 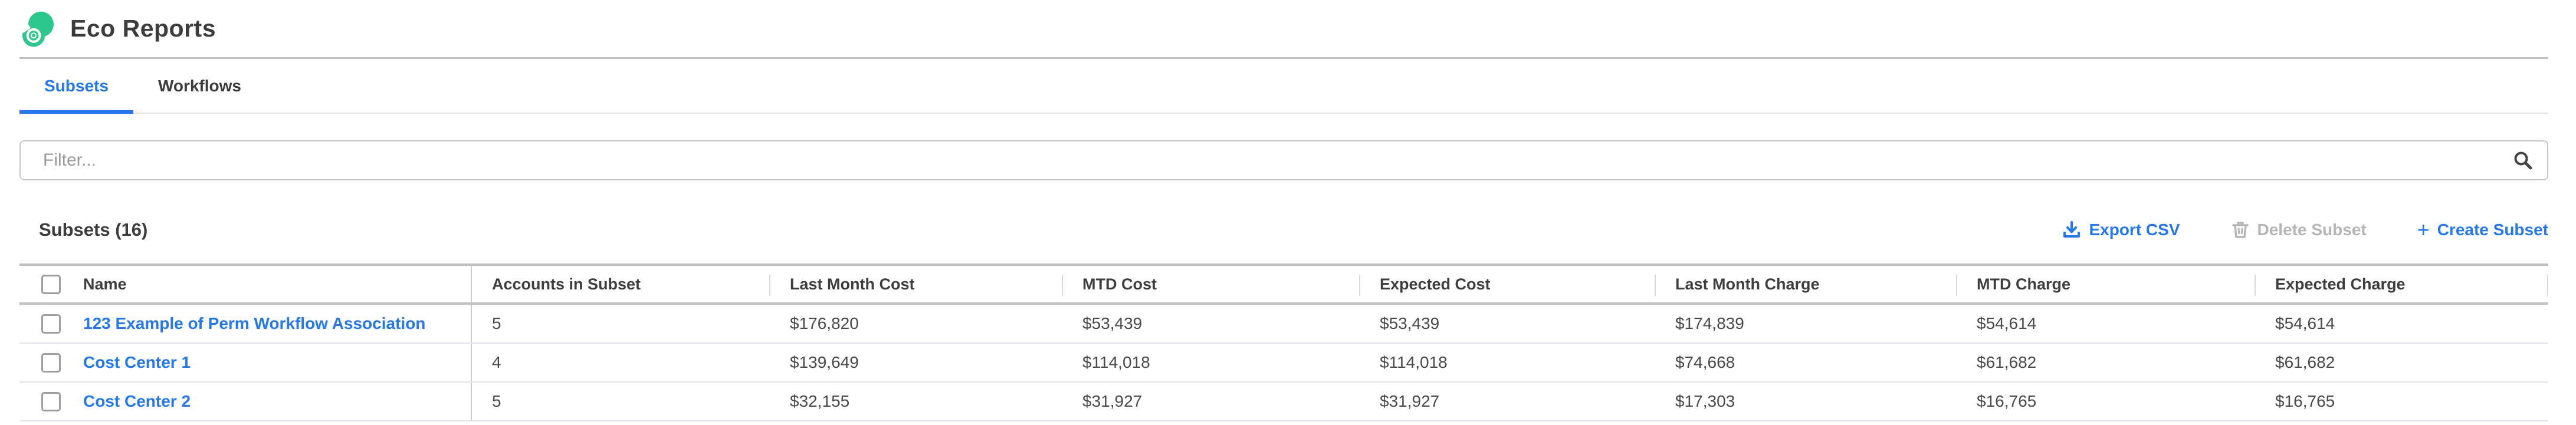 What do you see at coordinates (2072, 229) in the screenshot?
I see `download-icon` at bounding box center [2072, 229].